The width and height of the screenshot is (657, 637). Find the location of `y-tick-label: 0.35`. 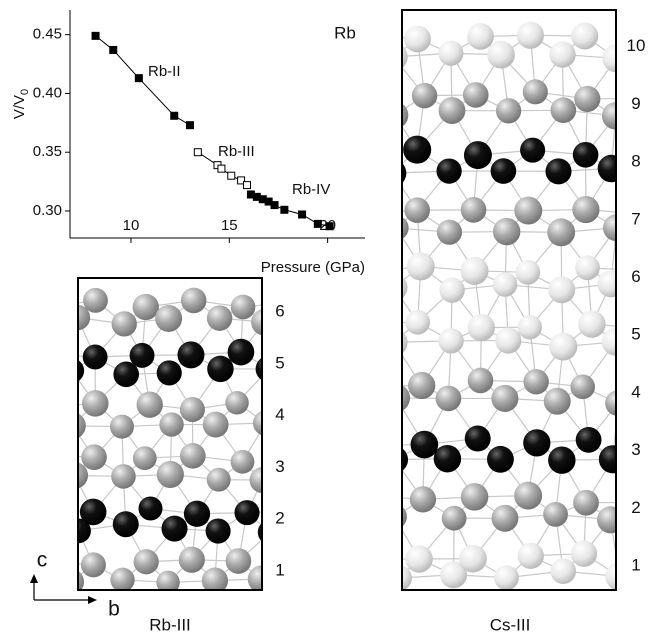

y-tick-label: 0.35 is located at coordinates (47, 151).